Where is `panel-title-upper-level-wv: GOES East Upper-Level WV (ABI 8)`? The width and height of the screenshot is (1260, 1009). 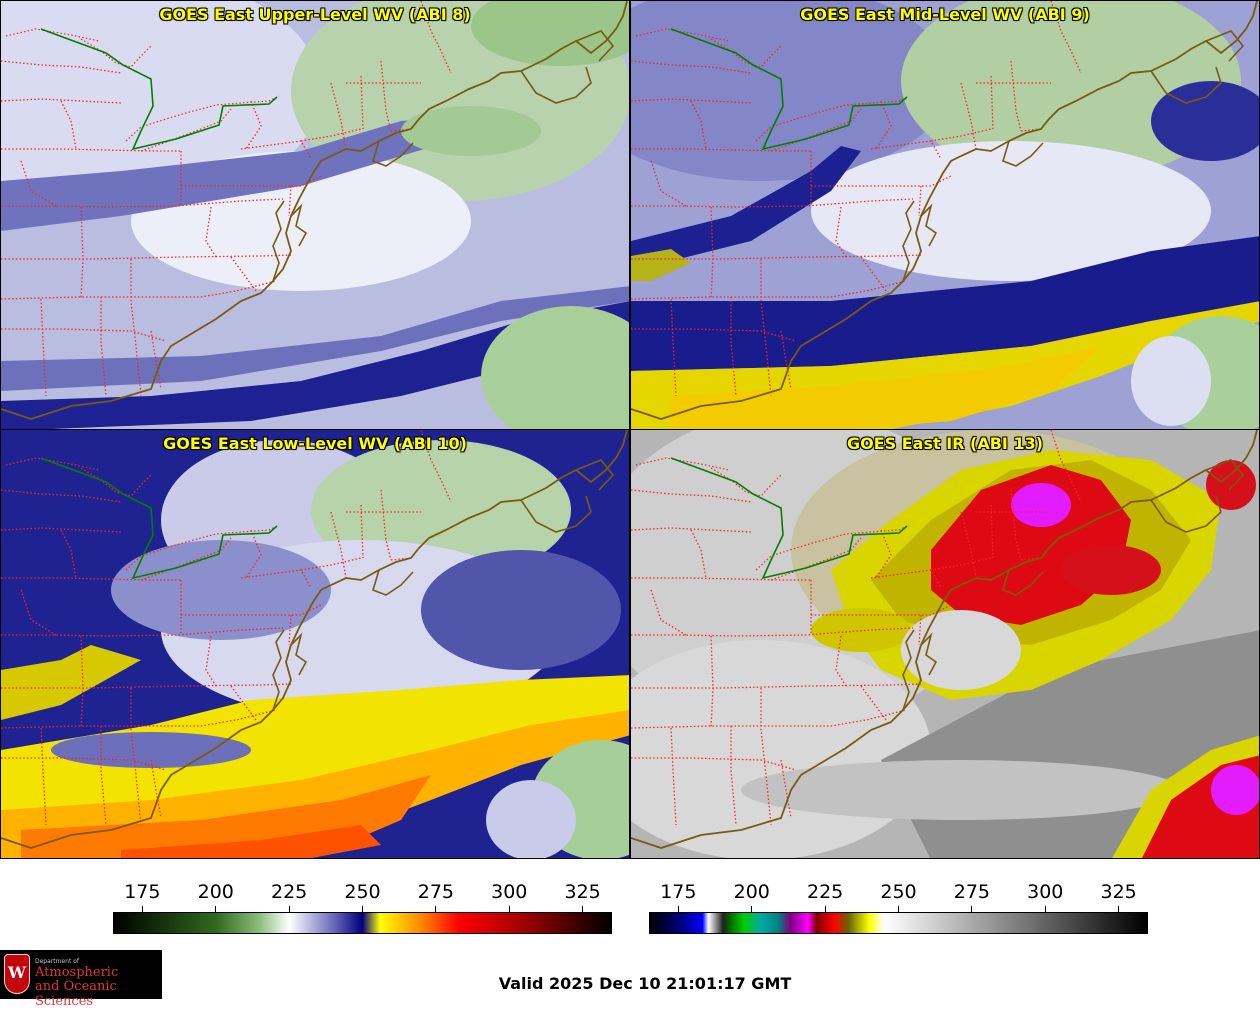
panel-title-upper-level-wv: GOES East Upper-Level WV (ABI 8) is located at coordinates (315, 14).